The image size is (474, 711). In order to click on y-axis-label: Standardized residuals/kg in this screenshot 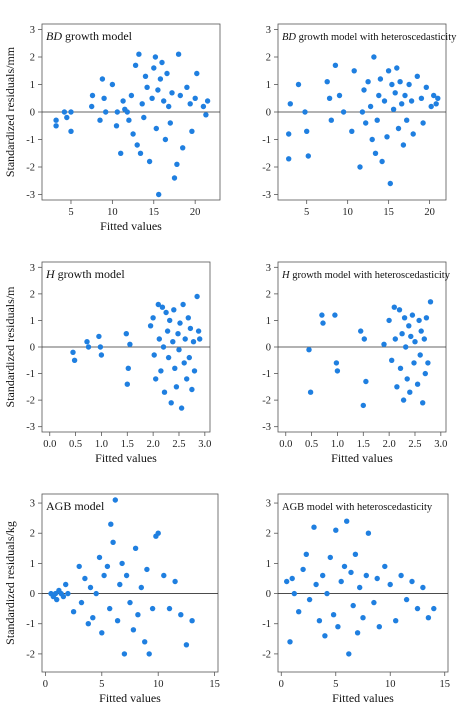, I will do `click(10, 583)`.